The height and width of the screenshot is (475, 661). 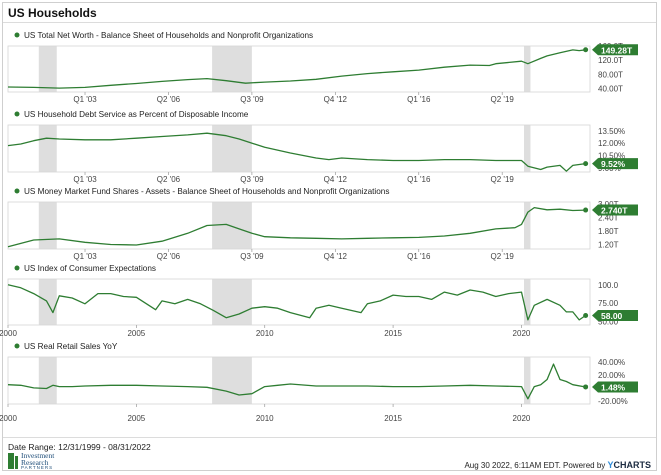 What do you see at coordinates (608, 303) in the screenshot?
I see `y-tick-label: 75.00` at bounding box center [608, 303].